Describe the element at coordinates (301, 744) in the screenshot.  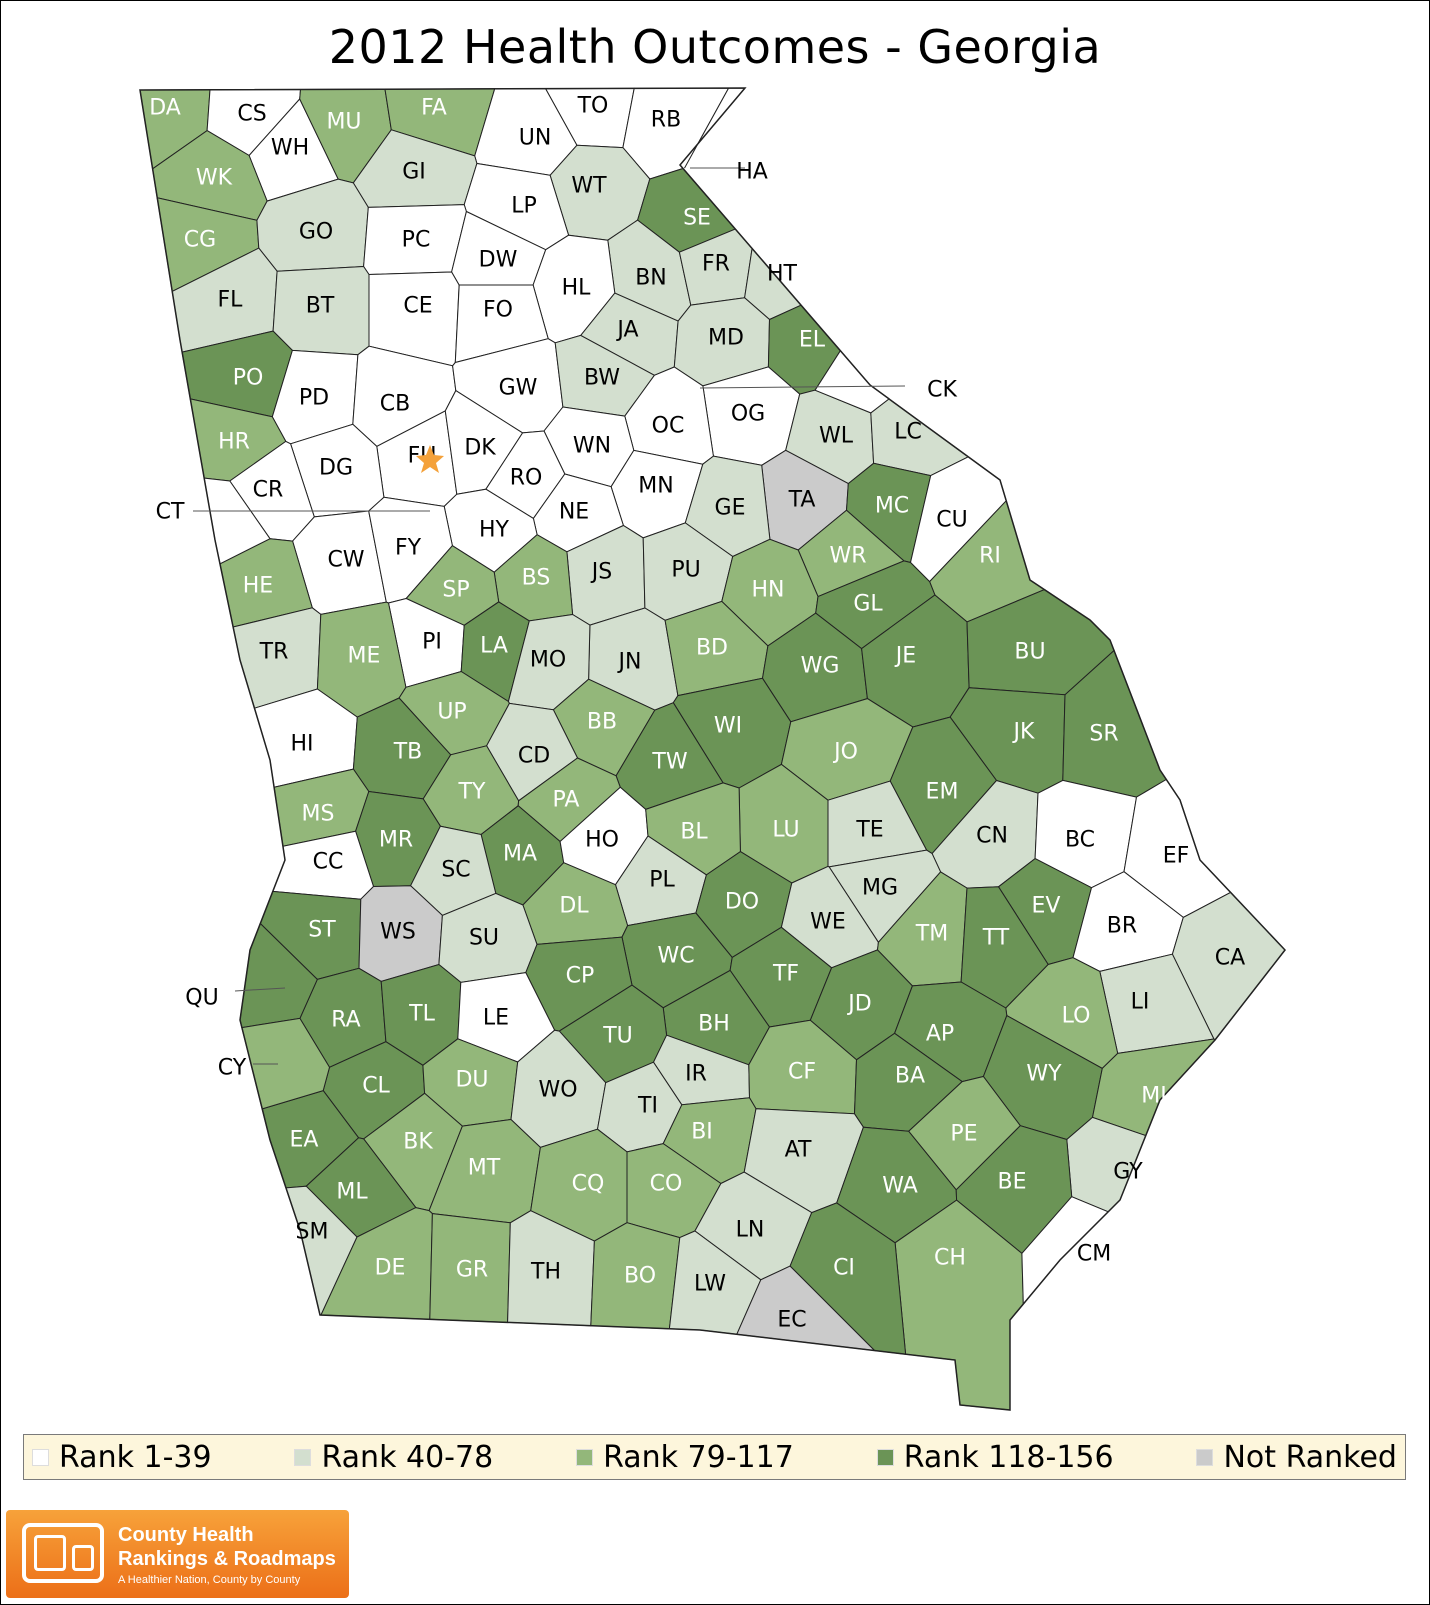
I see `county-label-hi: HI` at that location.